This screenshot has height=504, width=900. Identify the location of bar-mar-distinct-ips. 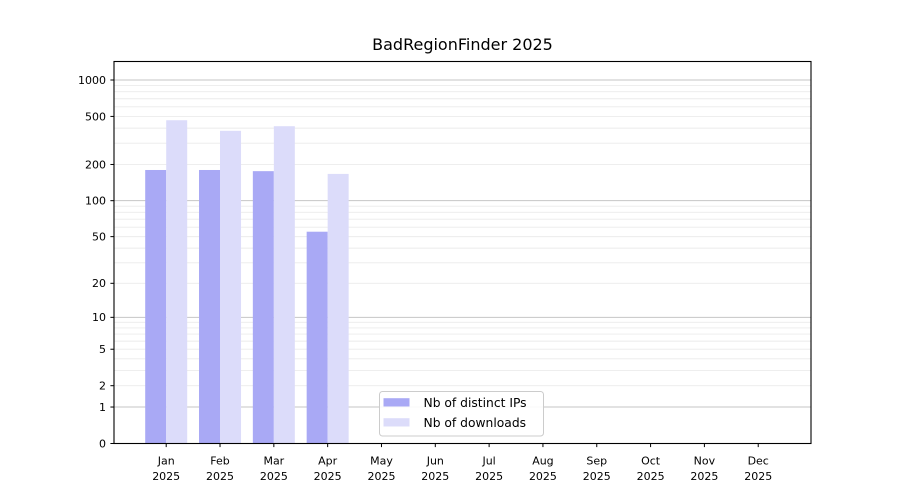
(263, 307).